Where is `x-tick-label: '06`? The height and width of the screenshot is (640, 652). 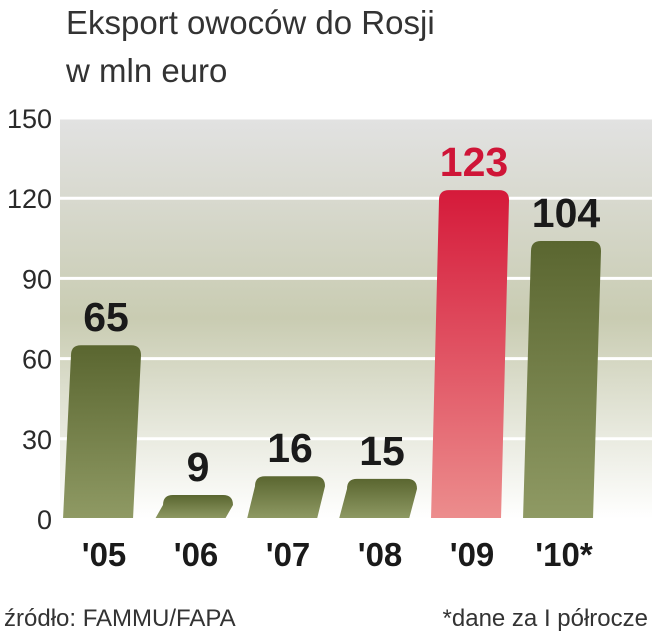
x-tick-label: '06 is located at coordinates (196, 554).